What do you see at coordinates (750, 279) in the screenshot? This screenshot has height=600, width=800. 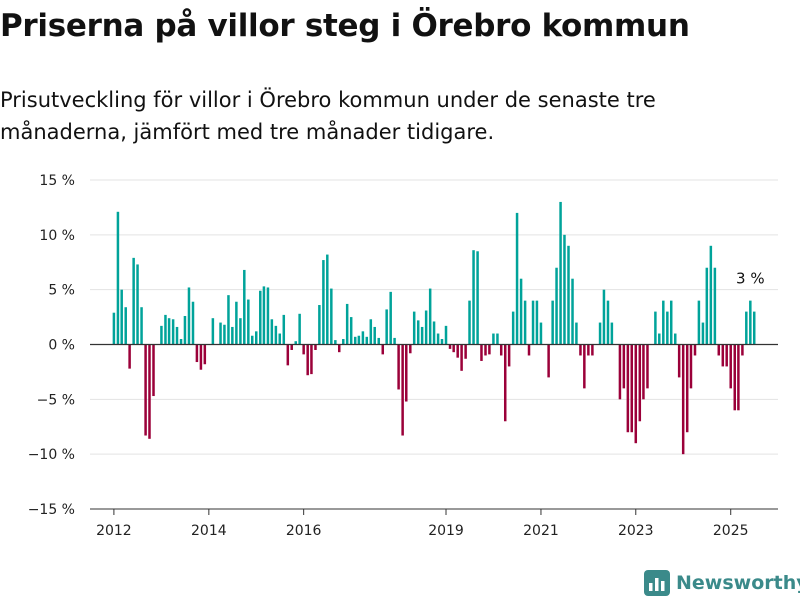 I see `last-value-annotation: 3 %` at bounding box center [750, 279].